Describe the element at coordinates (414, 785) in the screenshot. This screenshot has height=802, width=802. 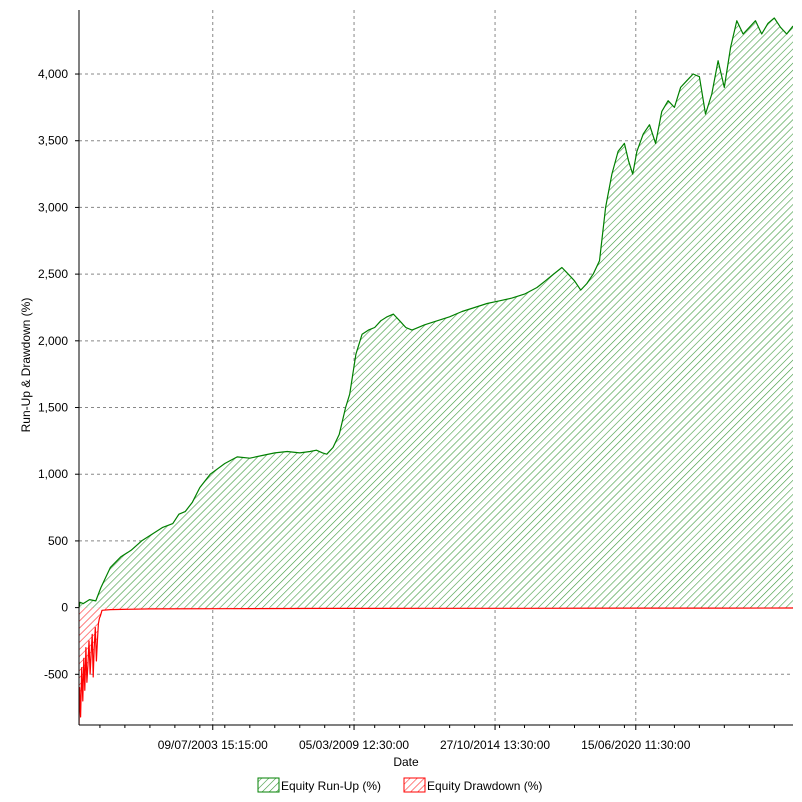
I see `legend-drawdown-swatch` at that location.